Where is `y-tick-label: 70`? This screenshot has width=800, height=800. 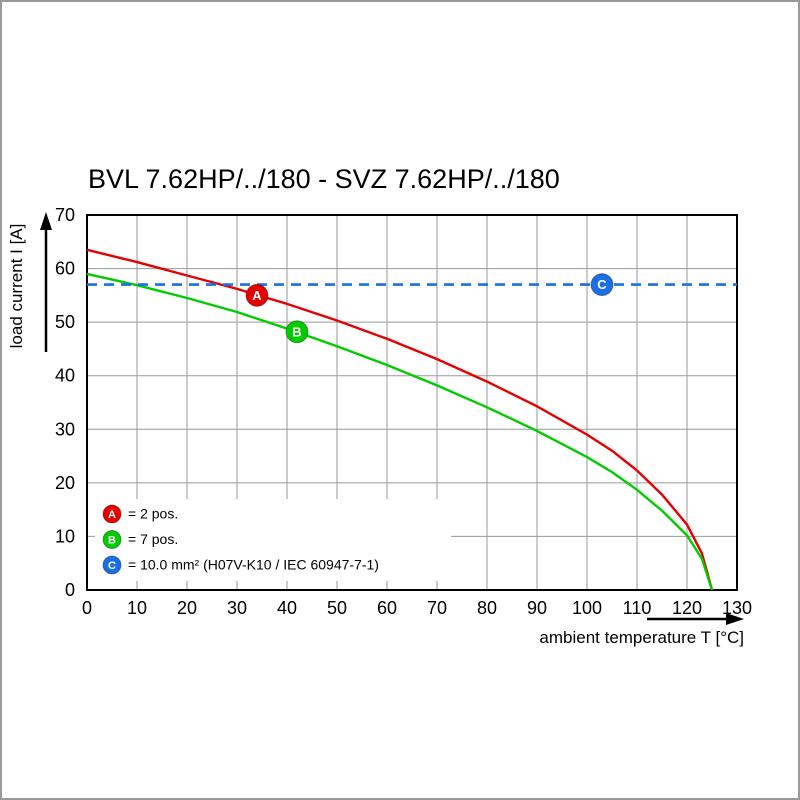 y-tick-label: 70 is located at coordinates (65, 215).